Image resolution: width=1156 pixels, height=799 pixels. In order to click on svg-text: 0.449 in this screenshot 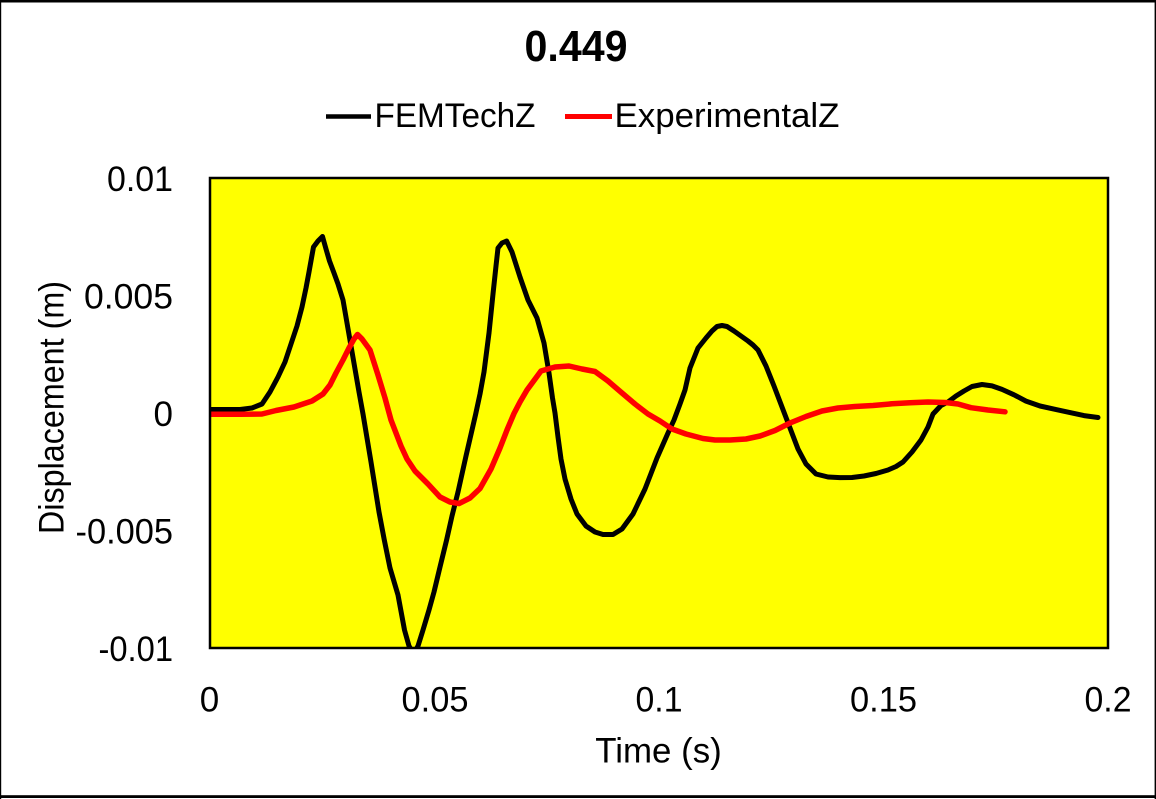, I will do `click(576, 47)`.